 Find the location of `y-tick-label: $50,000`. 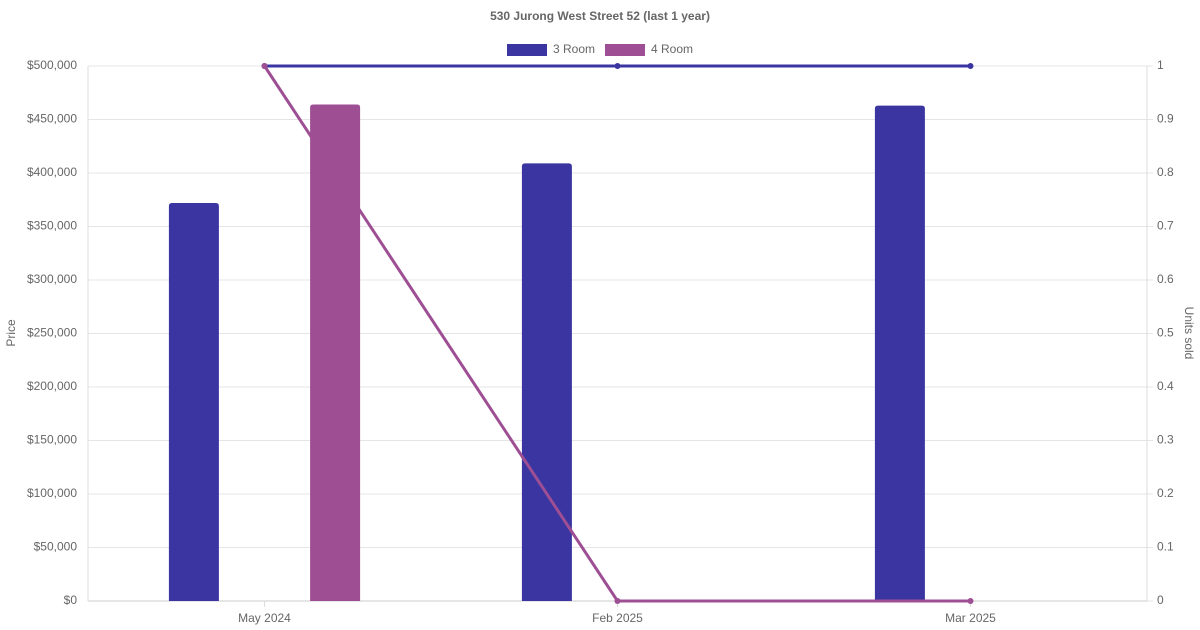

y-tick-label: $50,000 is located at coordinates (56, 547).